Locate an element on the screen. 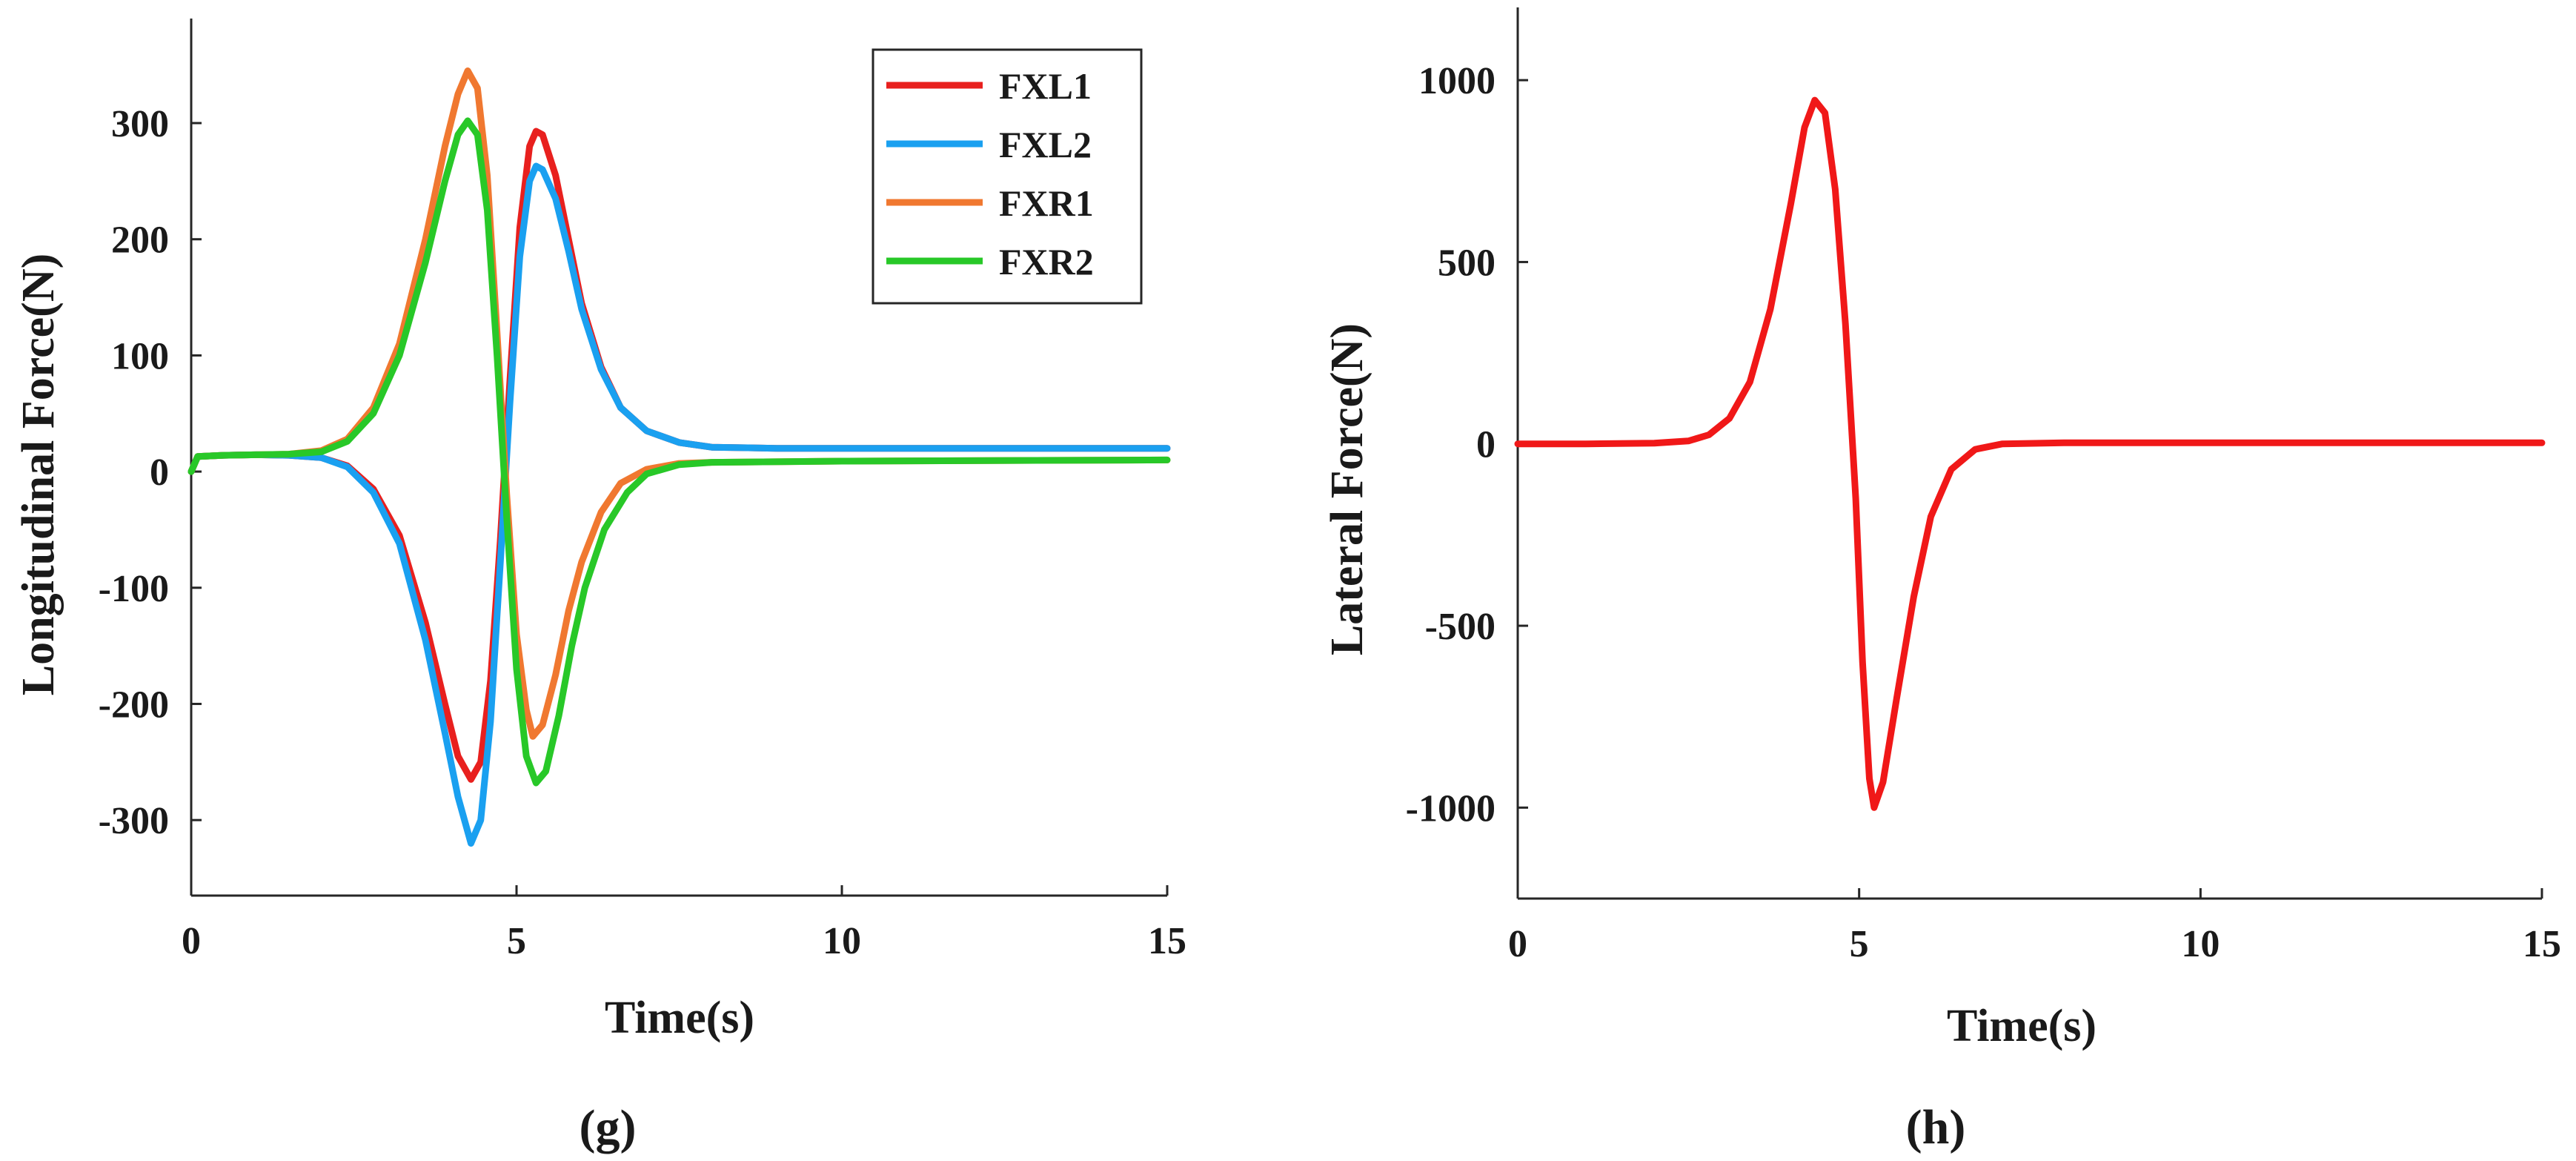 The height and width of the screenshot is (1161, 2576). g-y-tick-label: -200 is located at coordinates (134, 705).